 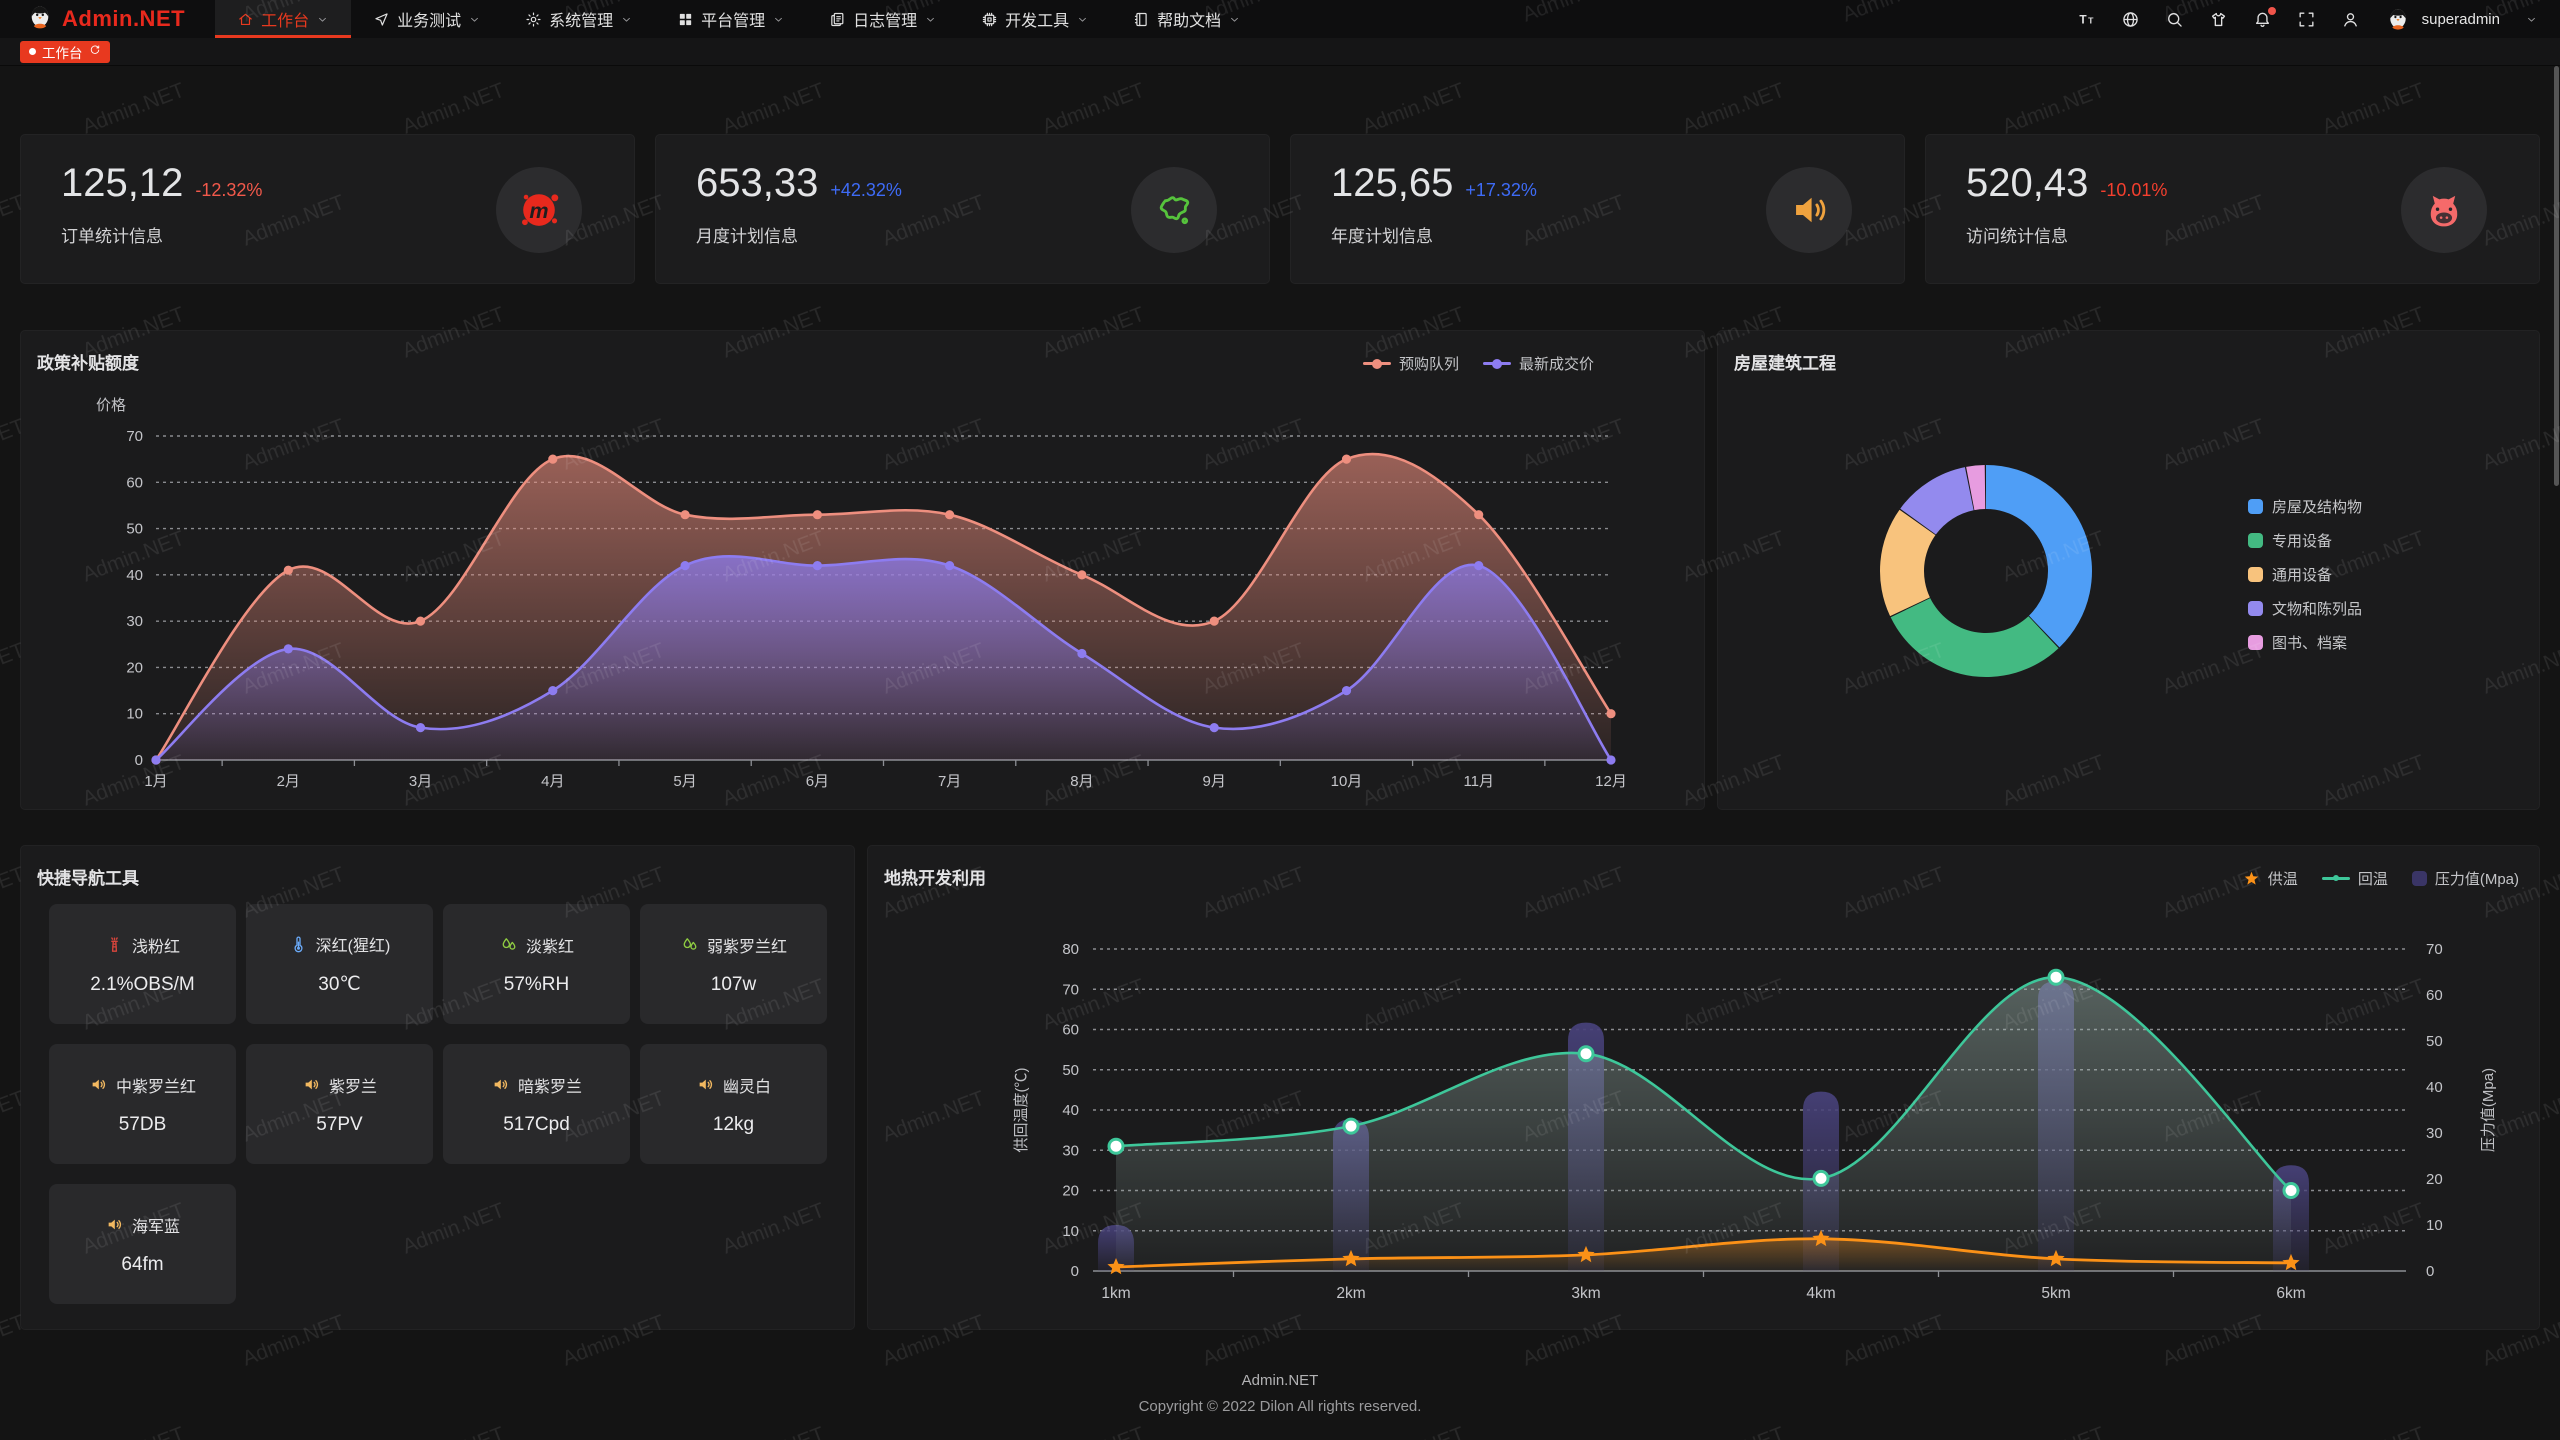 I want to click on scrollbar-thumb, so click(x=2556, y=276).